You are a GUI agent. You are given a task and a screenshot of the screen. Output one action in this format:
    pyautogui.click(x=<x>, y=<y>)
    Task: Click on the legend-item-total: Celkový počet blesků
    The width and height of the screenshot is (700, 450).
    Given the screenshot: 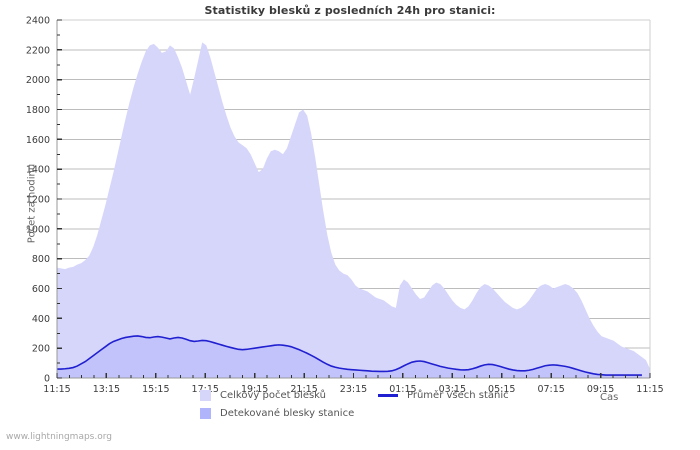 What is the action you would take?
    pyautogui.click(x=263, y=395)
    